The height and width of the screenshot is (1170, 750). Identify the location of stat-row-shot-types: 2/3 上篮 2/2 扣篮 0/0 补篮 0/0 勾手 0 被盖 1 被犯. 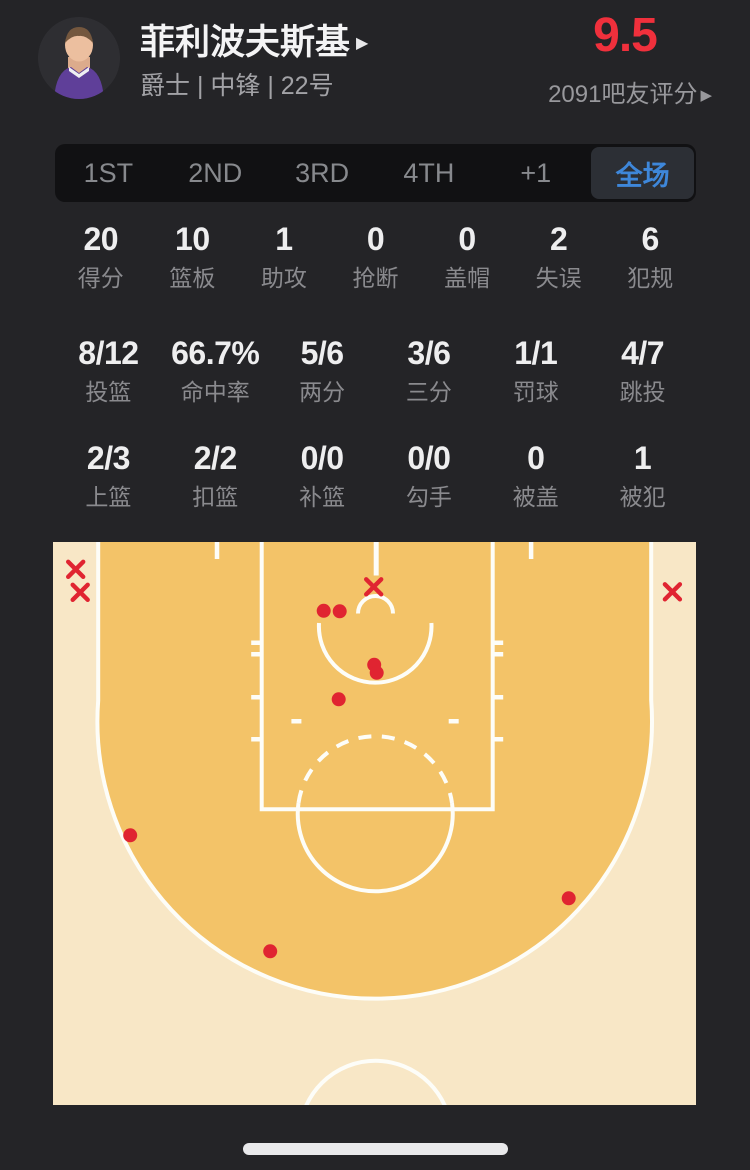
(375, 475).